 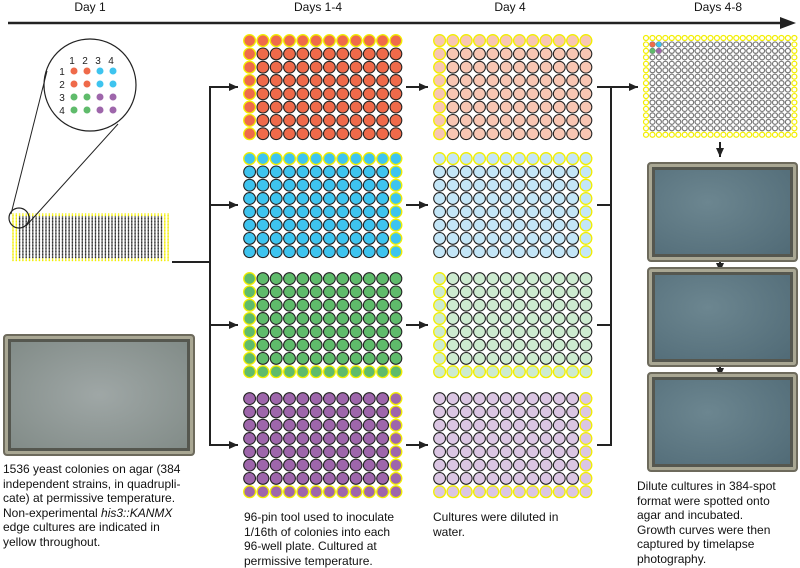 I want to click on caption-line: Cultures were diluted in, so click(x=496, y=517).